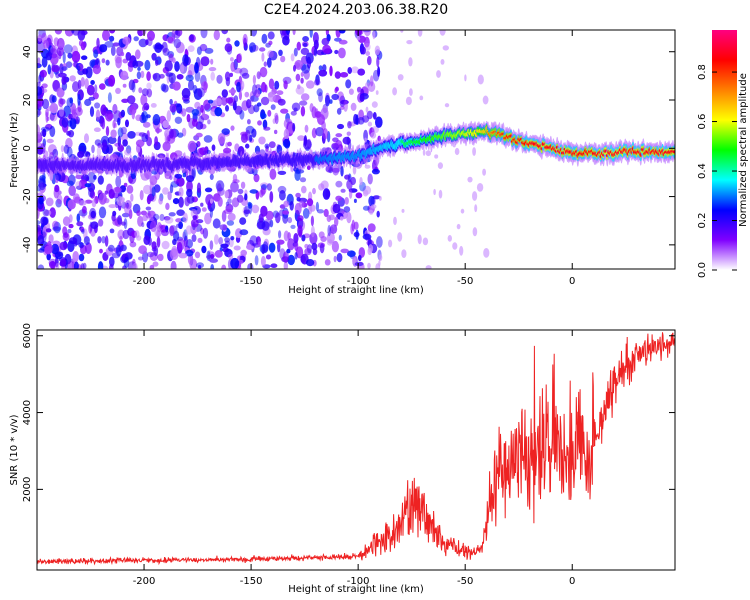  Describe the element at coordinates (702, 171) in the screenshot. I see `colorbar-tick-label-2: 0.4` at that location.